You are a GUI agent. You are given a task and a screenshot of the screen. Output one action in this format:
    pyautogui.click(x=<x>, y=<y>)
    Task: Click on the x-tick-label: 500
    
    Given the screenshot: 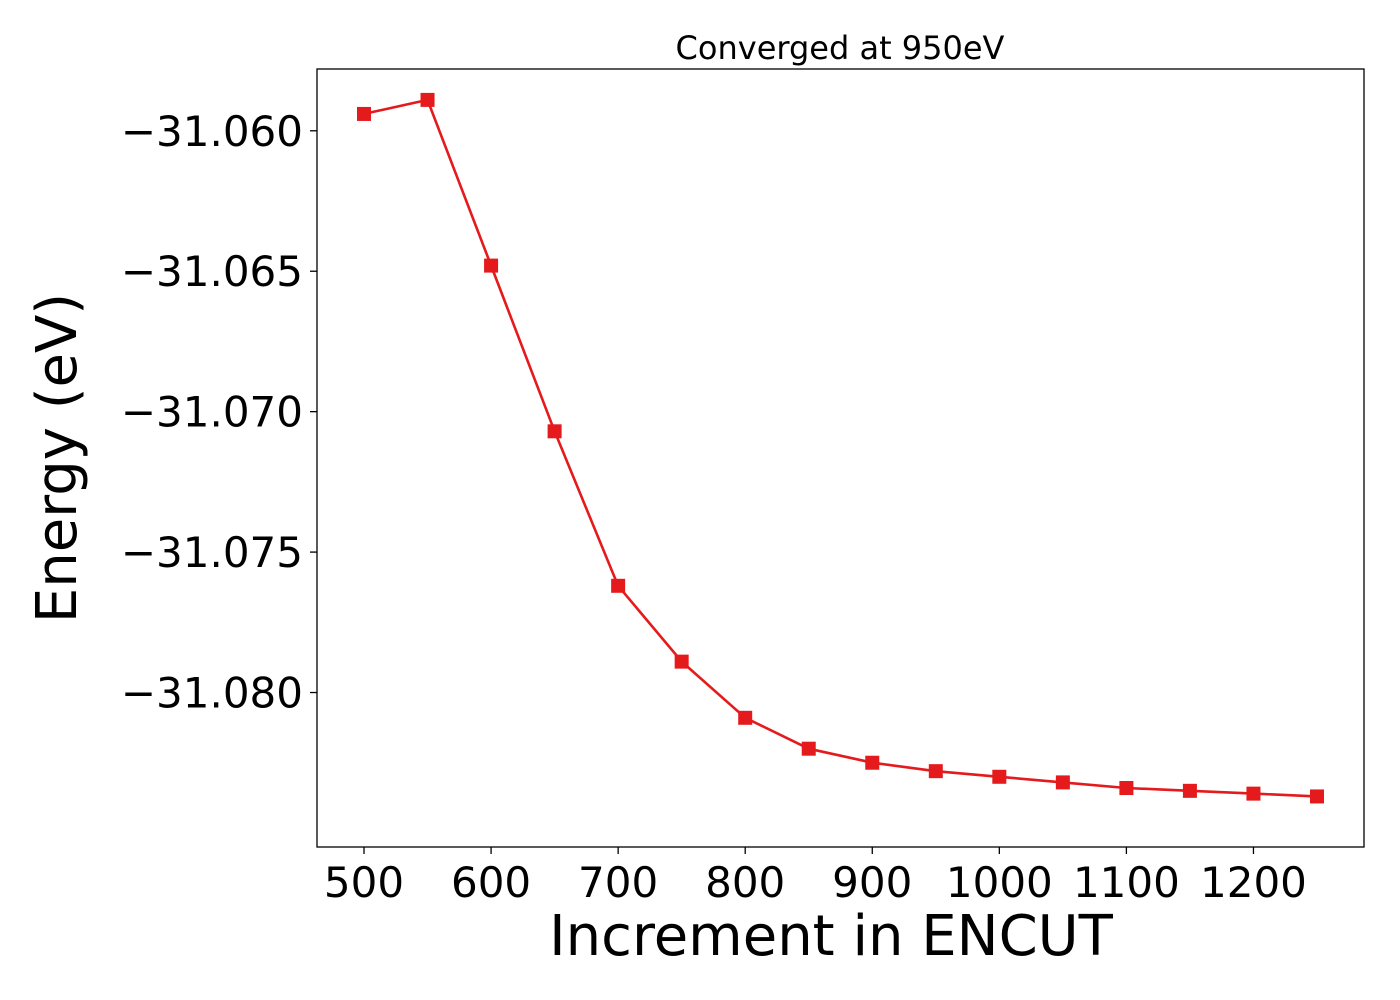 What is the action you would take?
    pyautogui.click(x=364, y=882)
    